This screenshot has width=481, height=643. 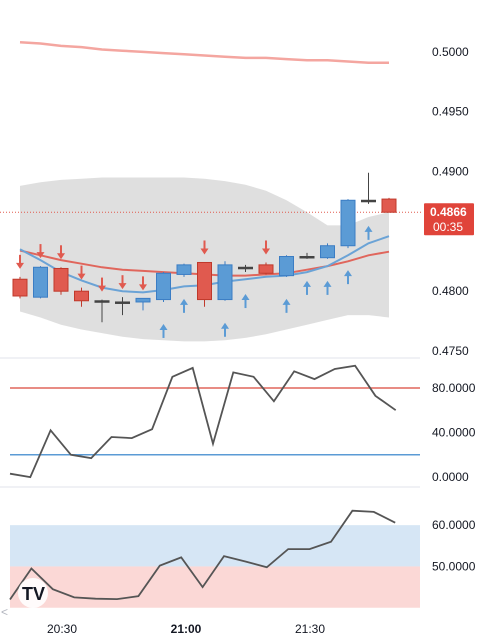 What do you see at coordinates (62, 629) in the screenshot?
I see `time-tick-label: 20:30` at bounding box center [62, 629].